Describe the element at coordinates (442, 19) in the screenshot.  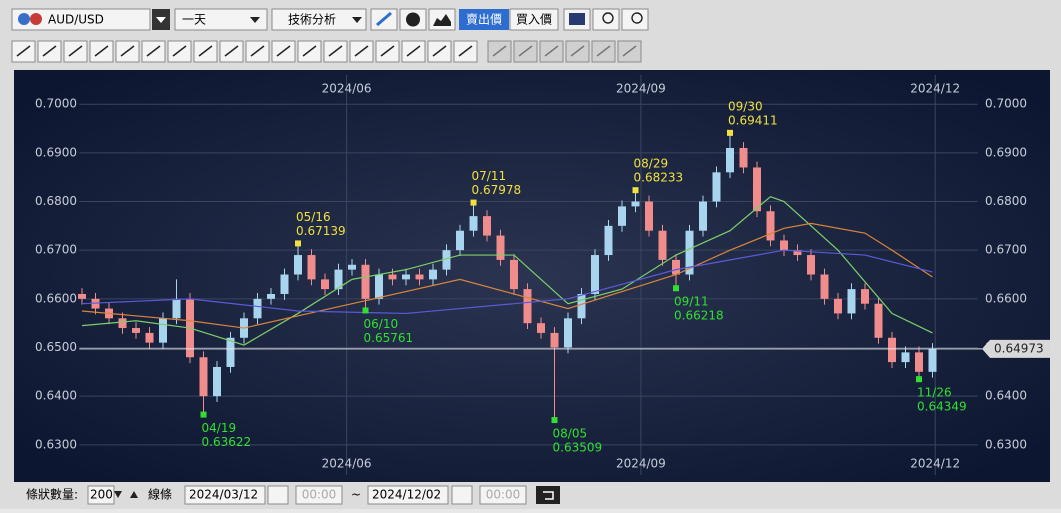
I see `chart-type-button` at that location.